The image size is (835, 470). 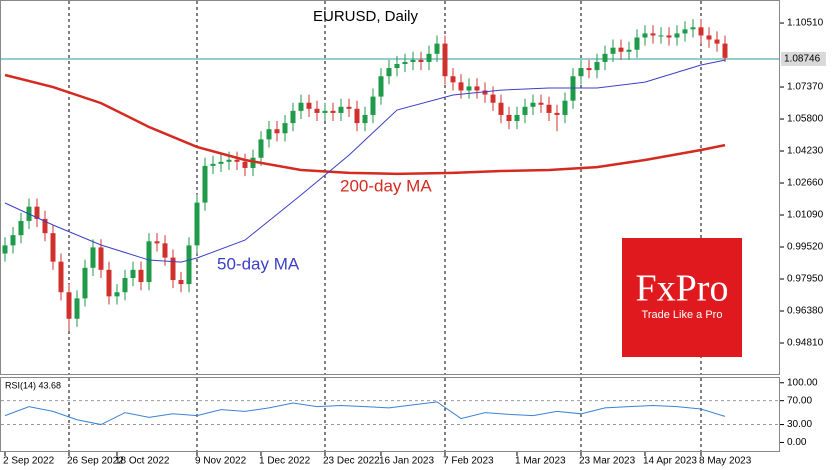 What do you see at coordinates (805, 87) in the screenshot?
I see `y-tick-label: 1.07370` at bounding box center [805, 87].